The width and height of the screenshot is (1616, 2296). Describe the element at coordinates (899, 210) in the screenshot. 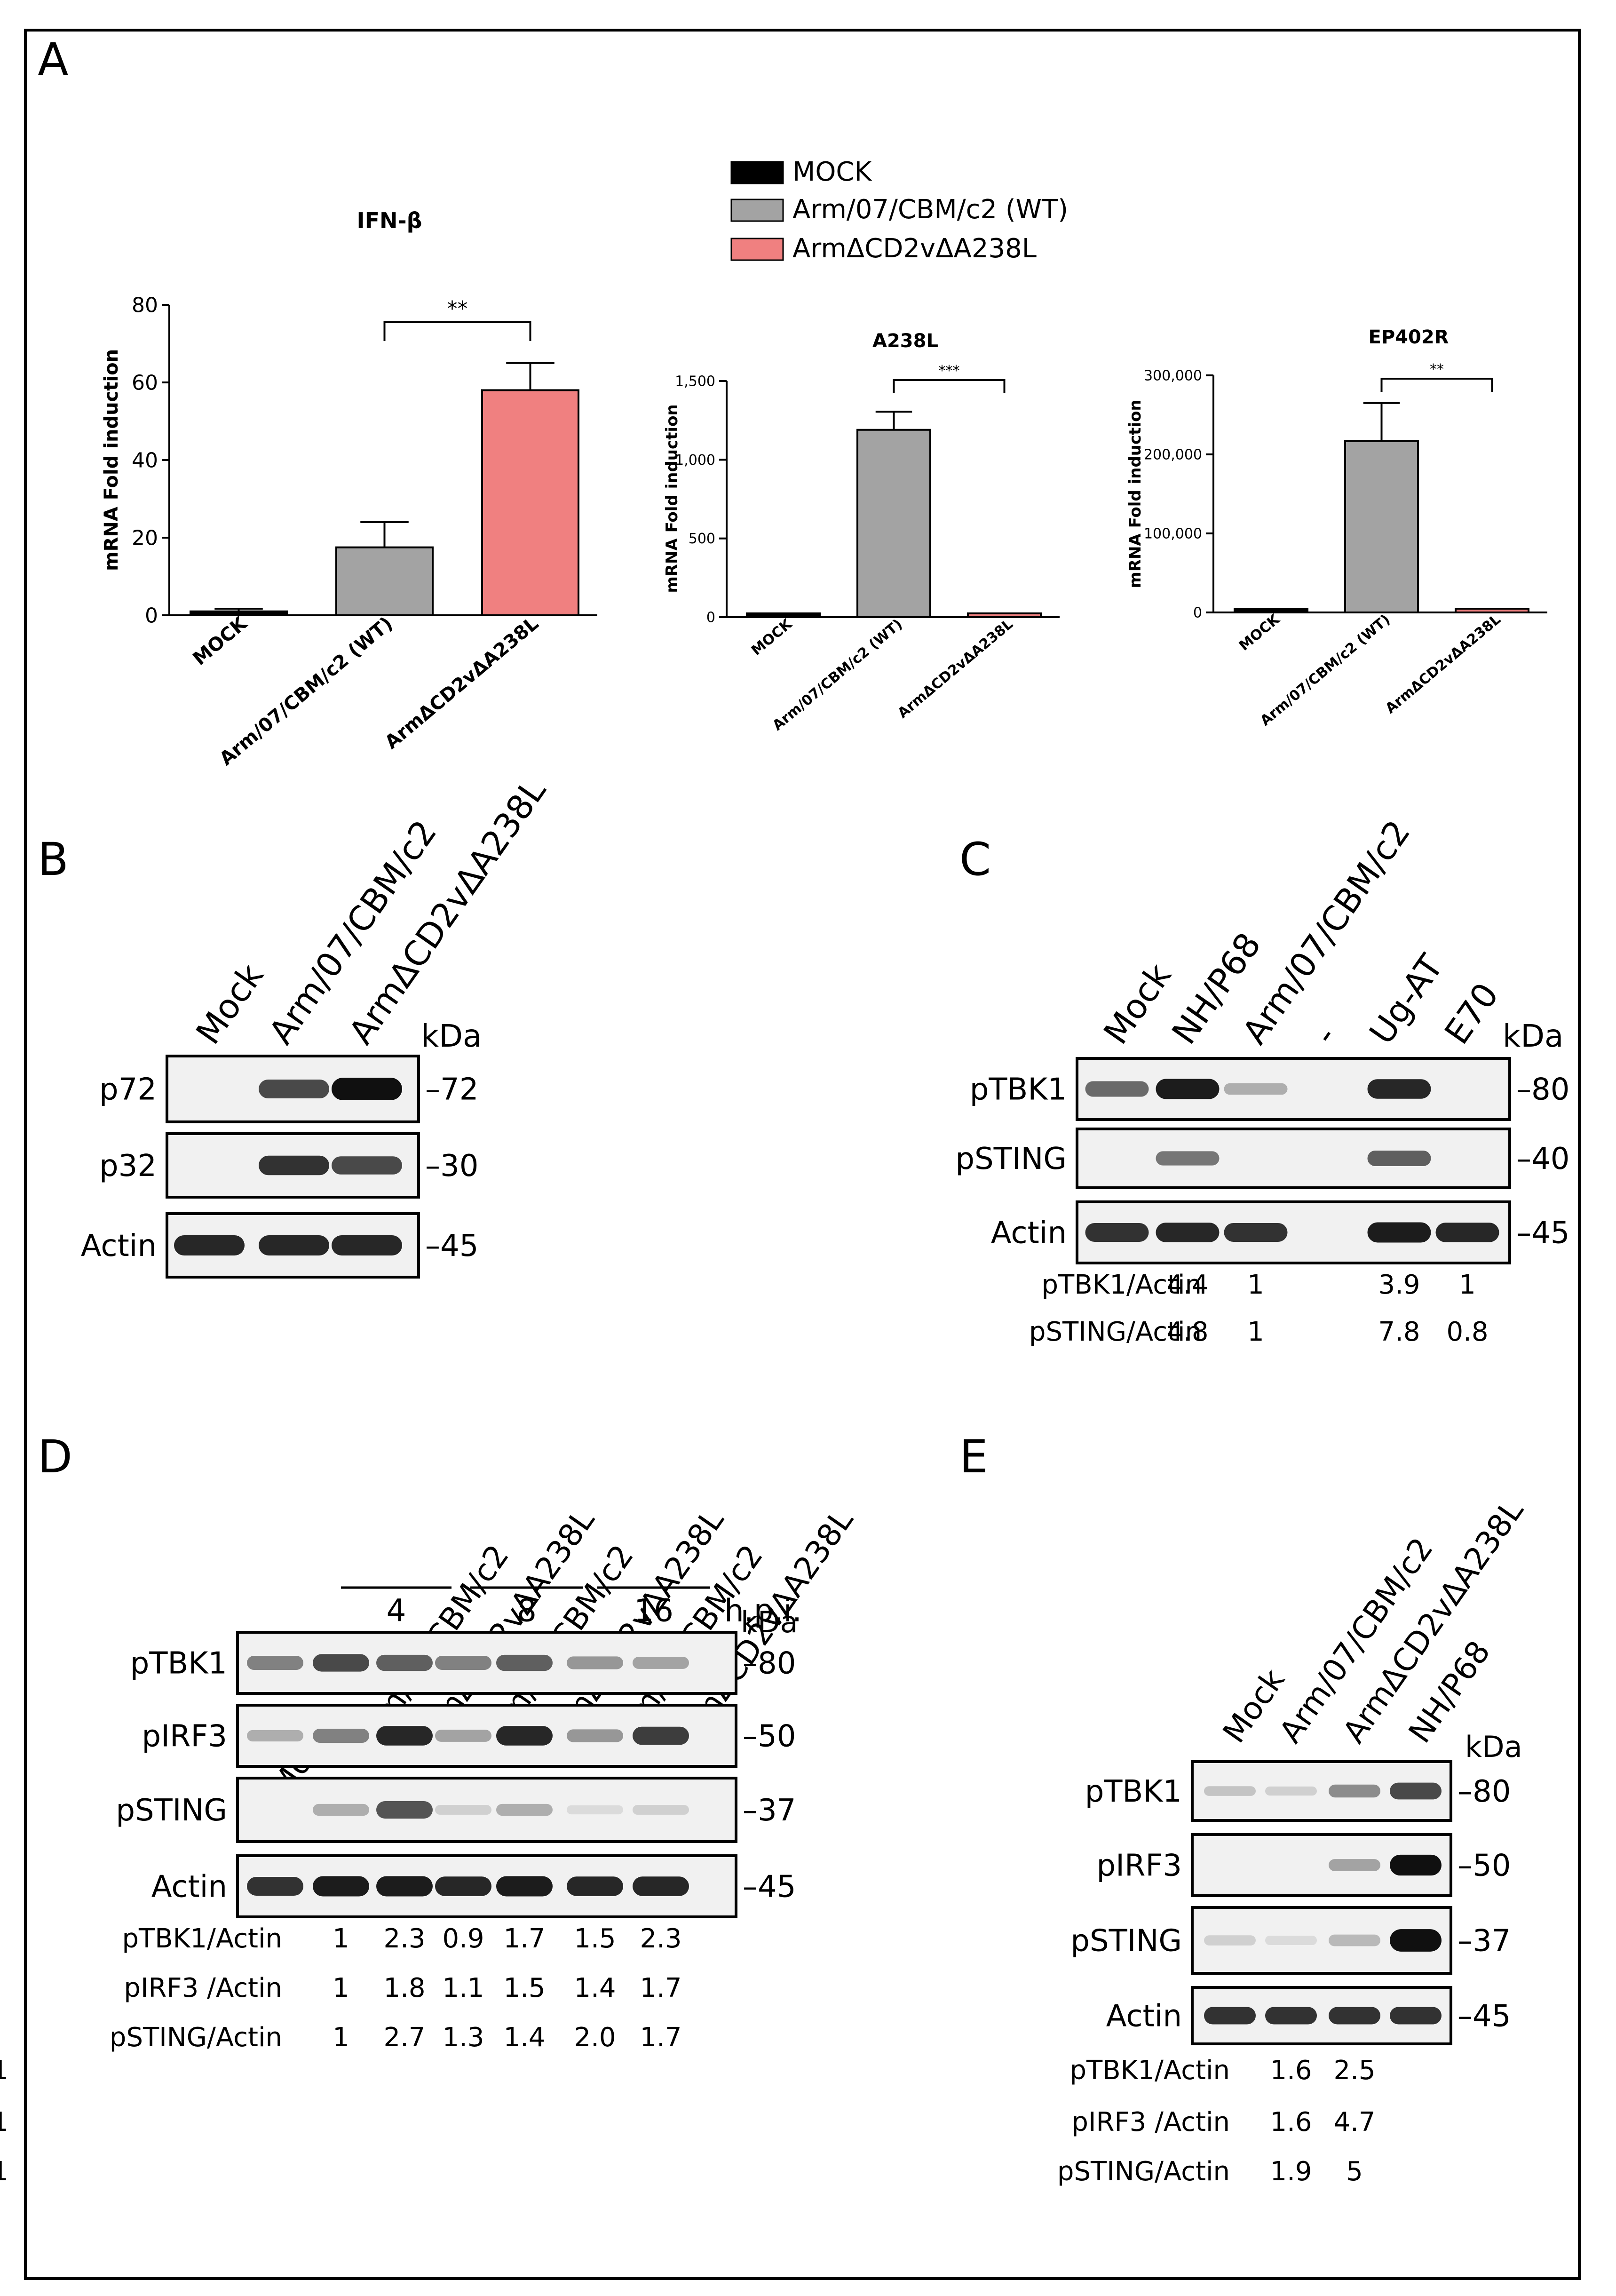

I see `chart-legend: MOCK Arm/07/CBM/c2 (WT) ArmΔCD2vΔA238L` at that location.